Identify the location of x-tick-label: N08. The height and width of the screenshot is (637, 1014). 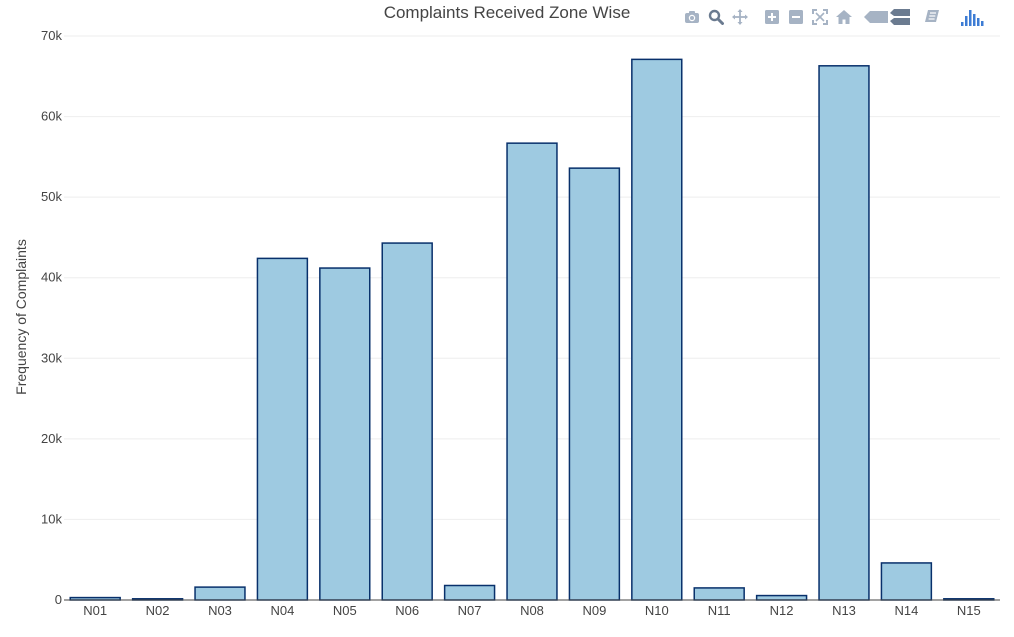
(532, 610).